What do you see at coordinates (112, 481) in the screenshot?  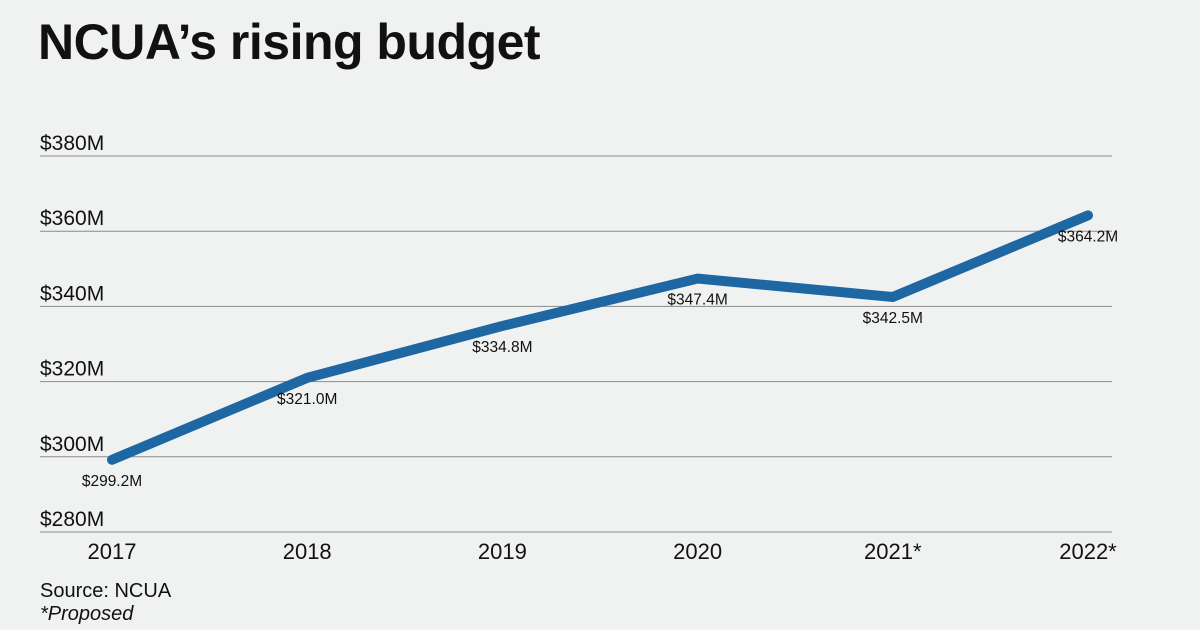 I see `data-label: $299.2M` at bounding box center [112, 481].